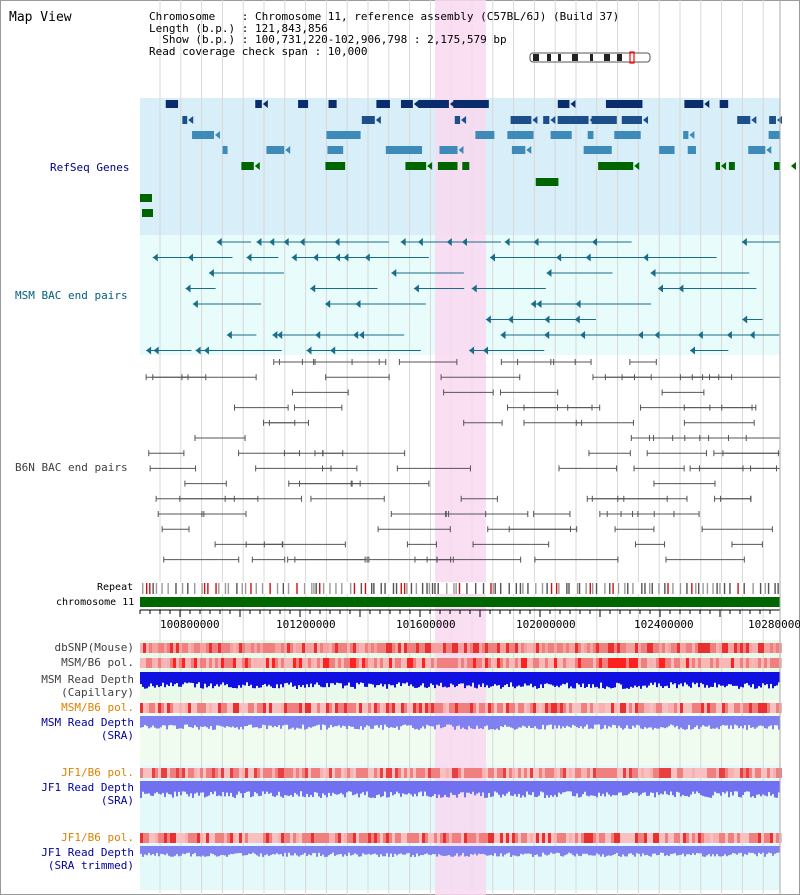 This screenshot has width=800, height=895. What do you see at coordinates (87, 787) in the screenshot?
I see `track-label-jf1-depth: JF1 Read Depth` at bounding box center [87, 787].